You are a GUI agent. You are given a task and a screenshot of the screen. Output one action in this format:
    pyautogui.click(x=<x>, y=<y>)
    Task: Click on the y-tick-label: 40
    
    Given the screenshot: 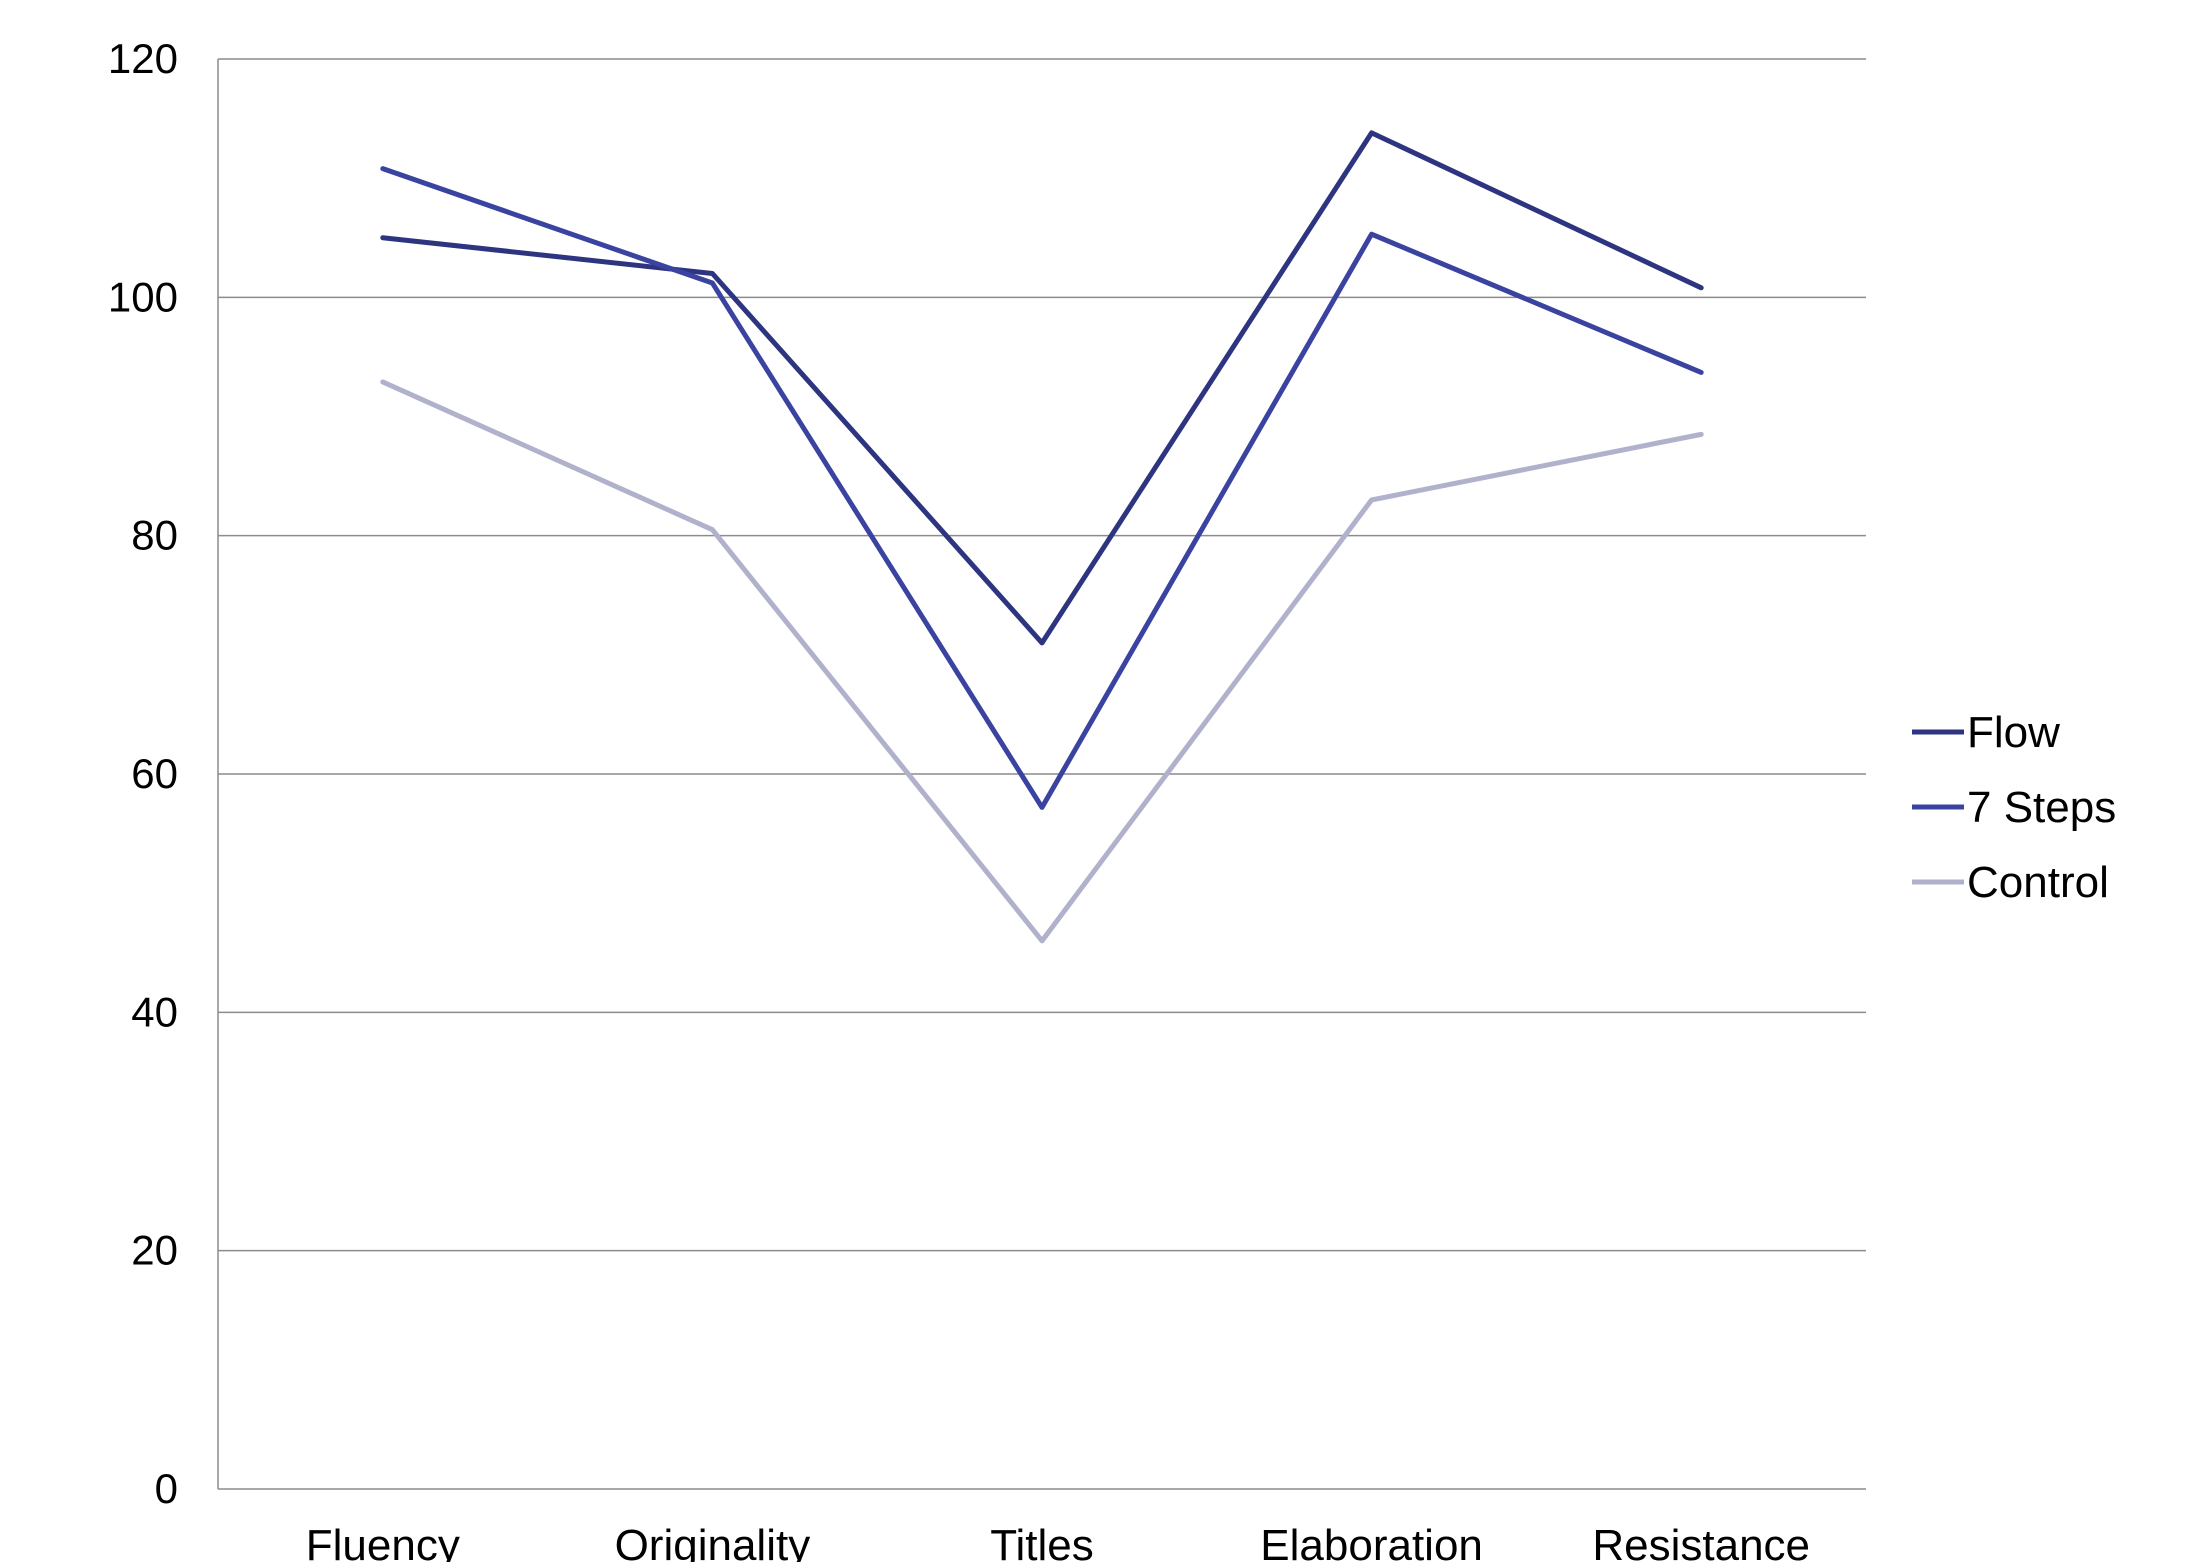 What is the action you would take?
    pyautogui.click(x=154, y=1011)
    